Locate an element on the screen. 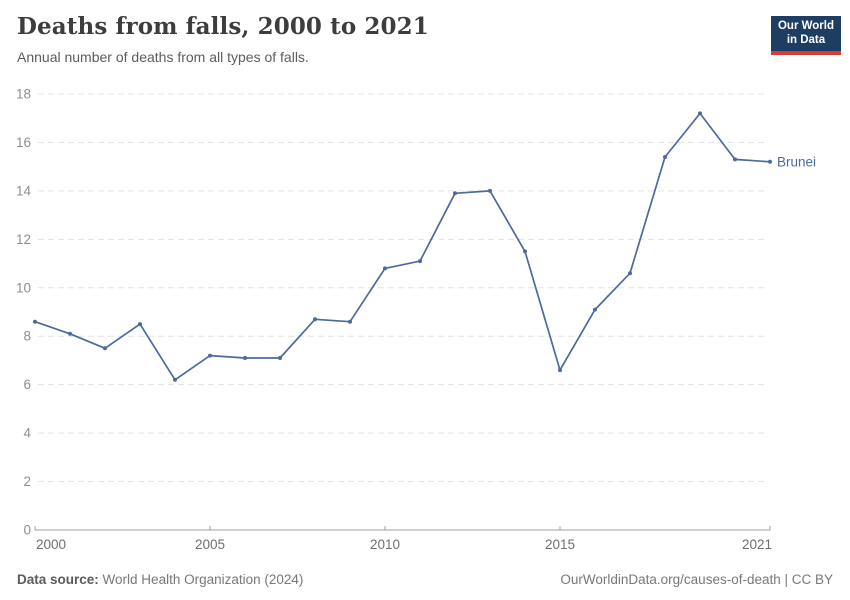  owid-logo: Our World in Data is located at coordinates (805, 35).